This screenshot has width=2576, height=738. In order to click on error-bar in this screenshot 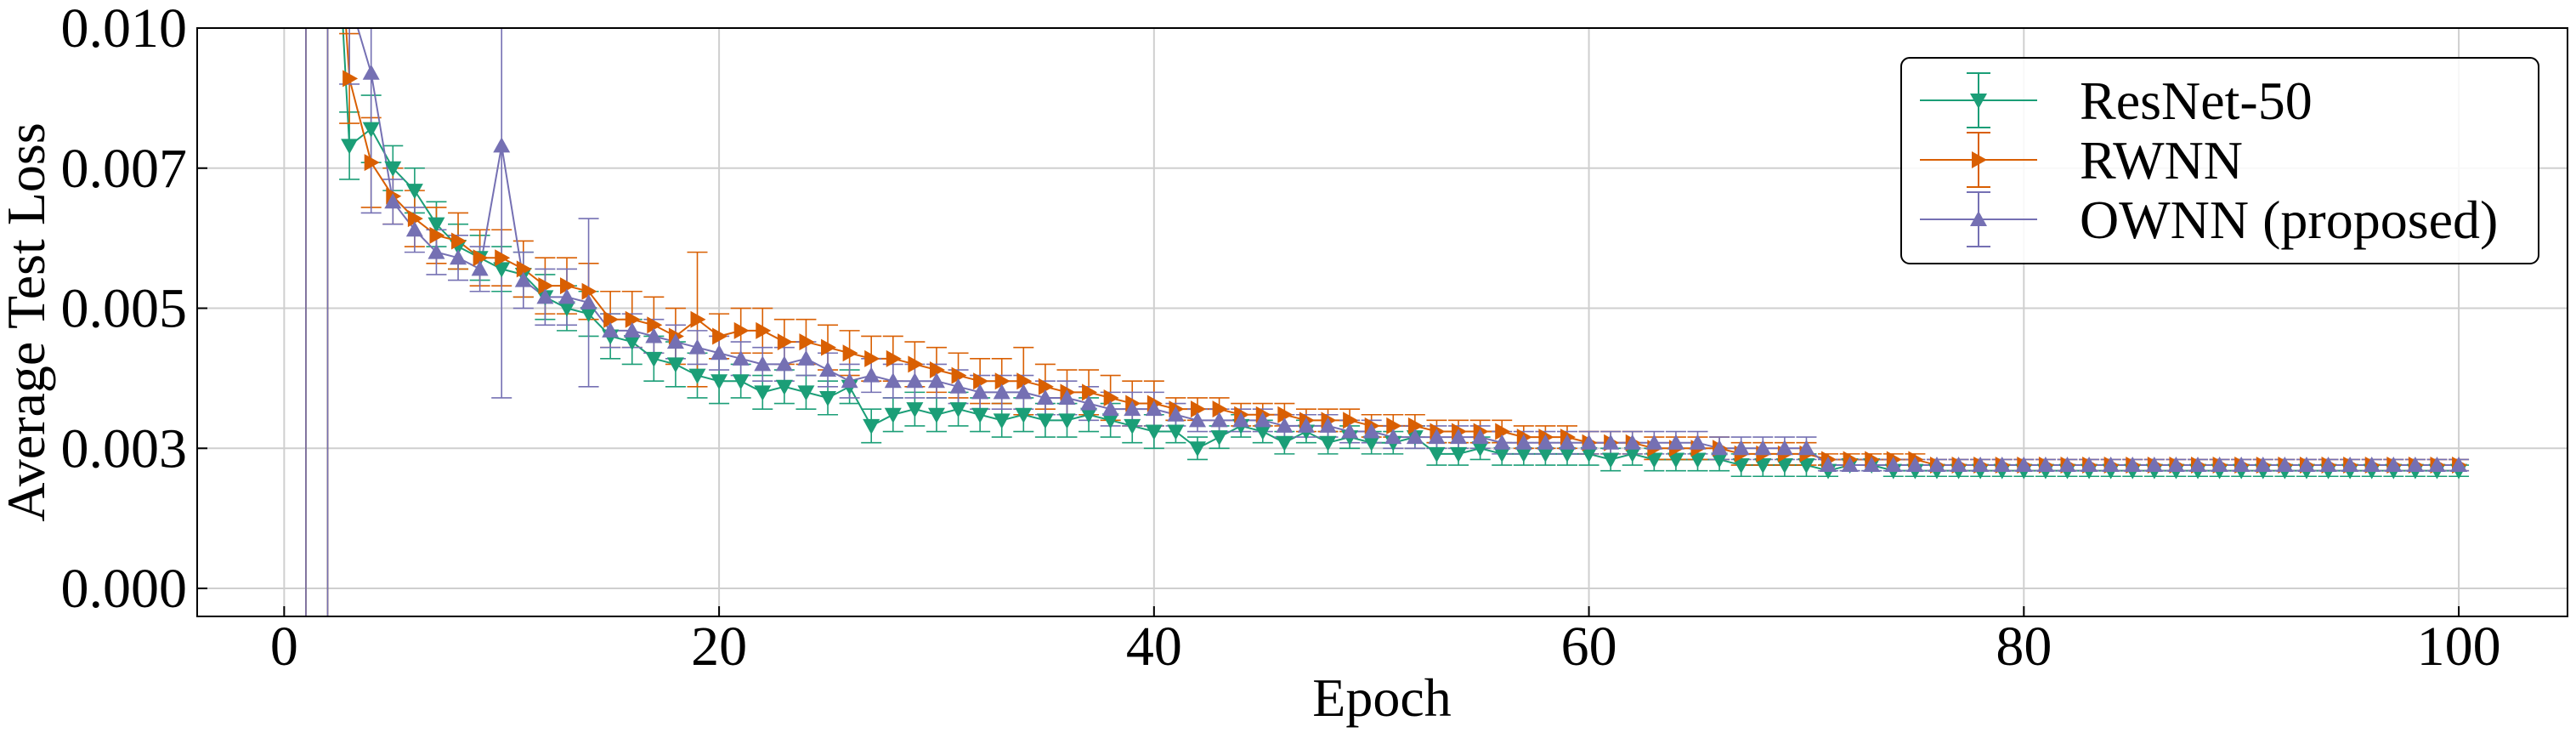, I will do `click(349, 56)`.